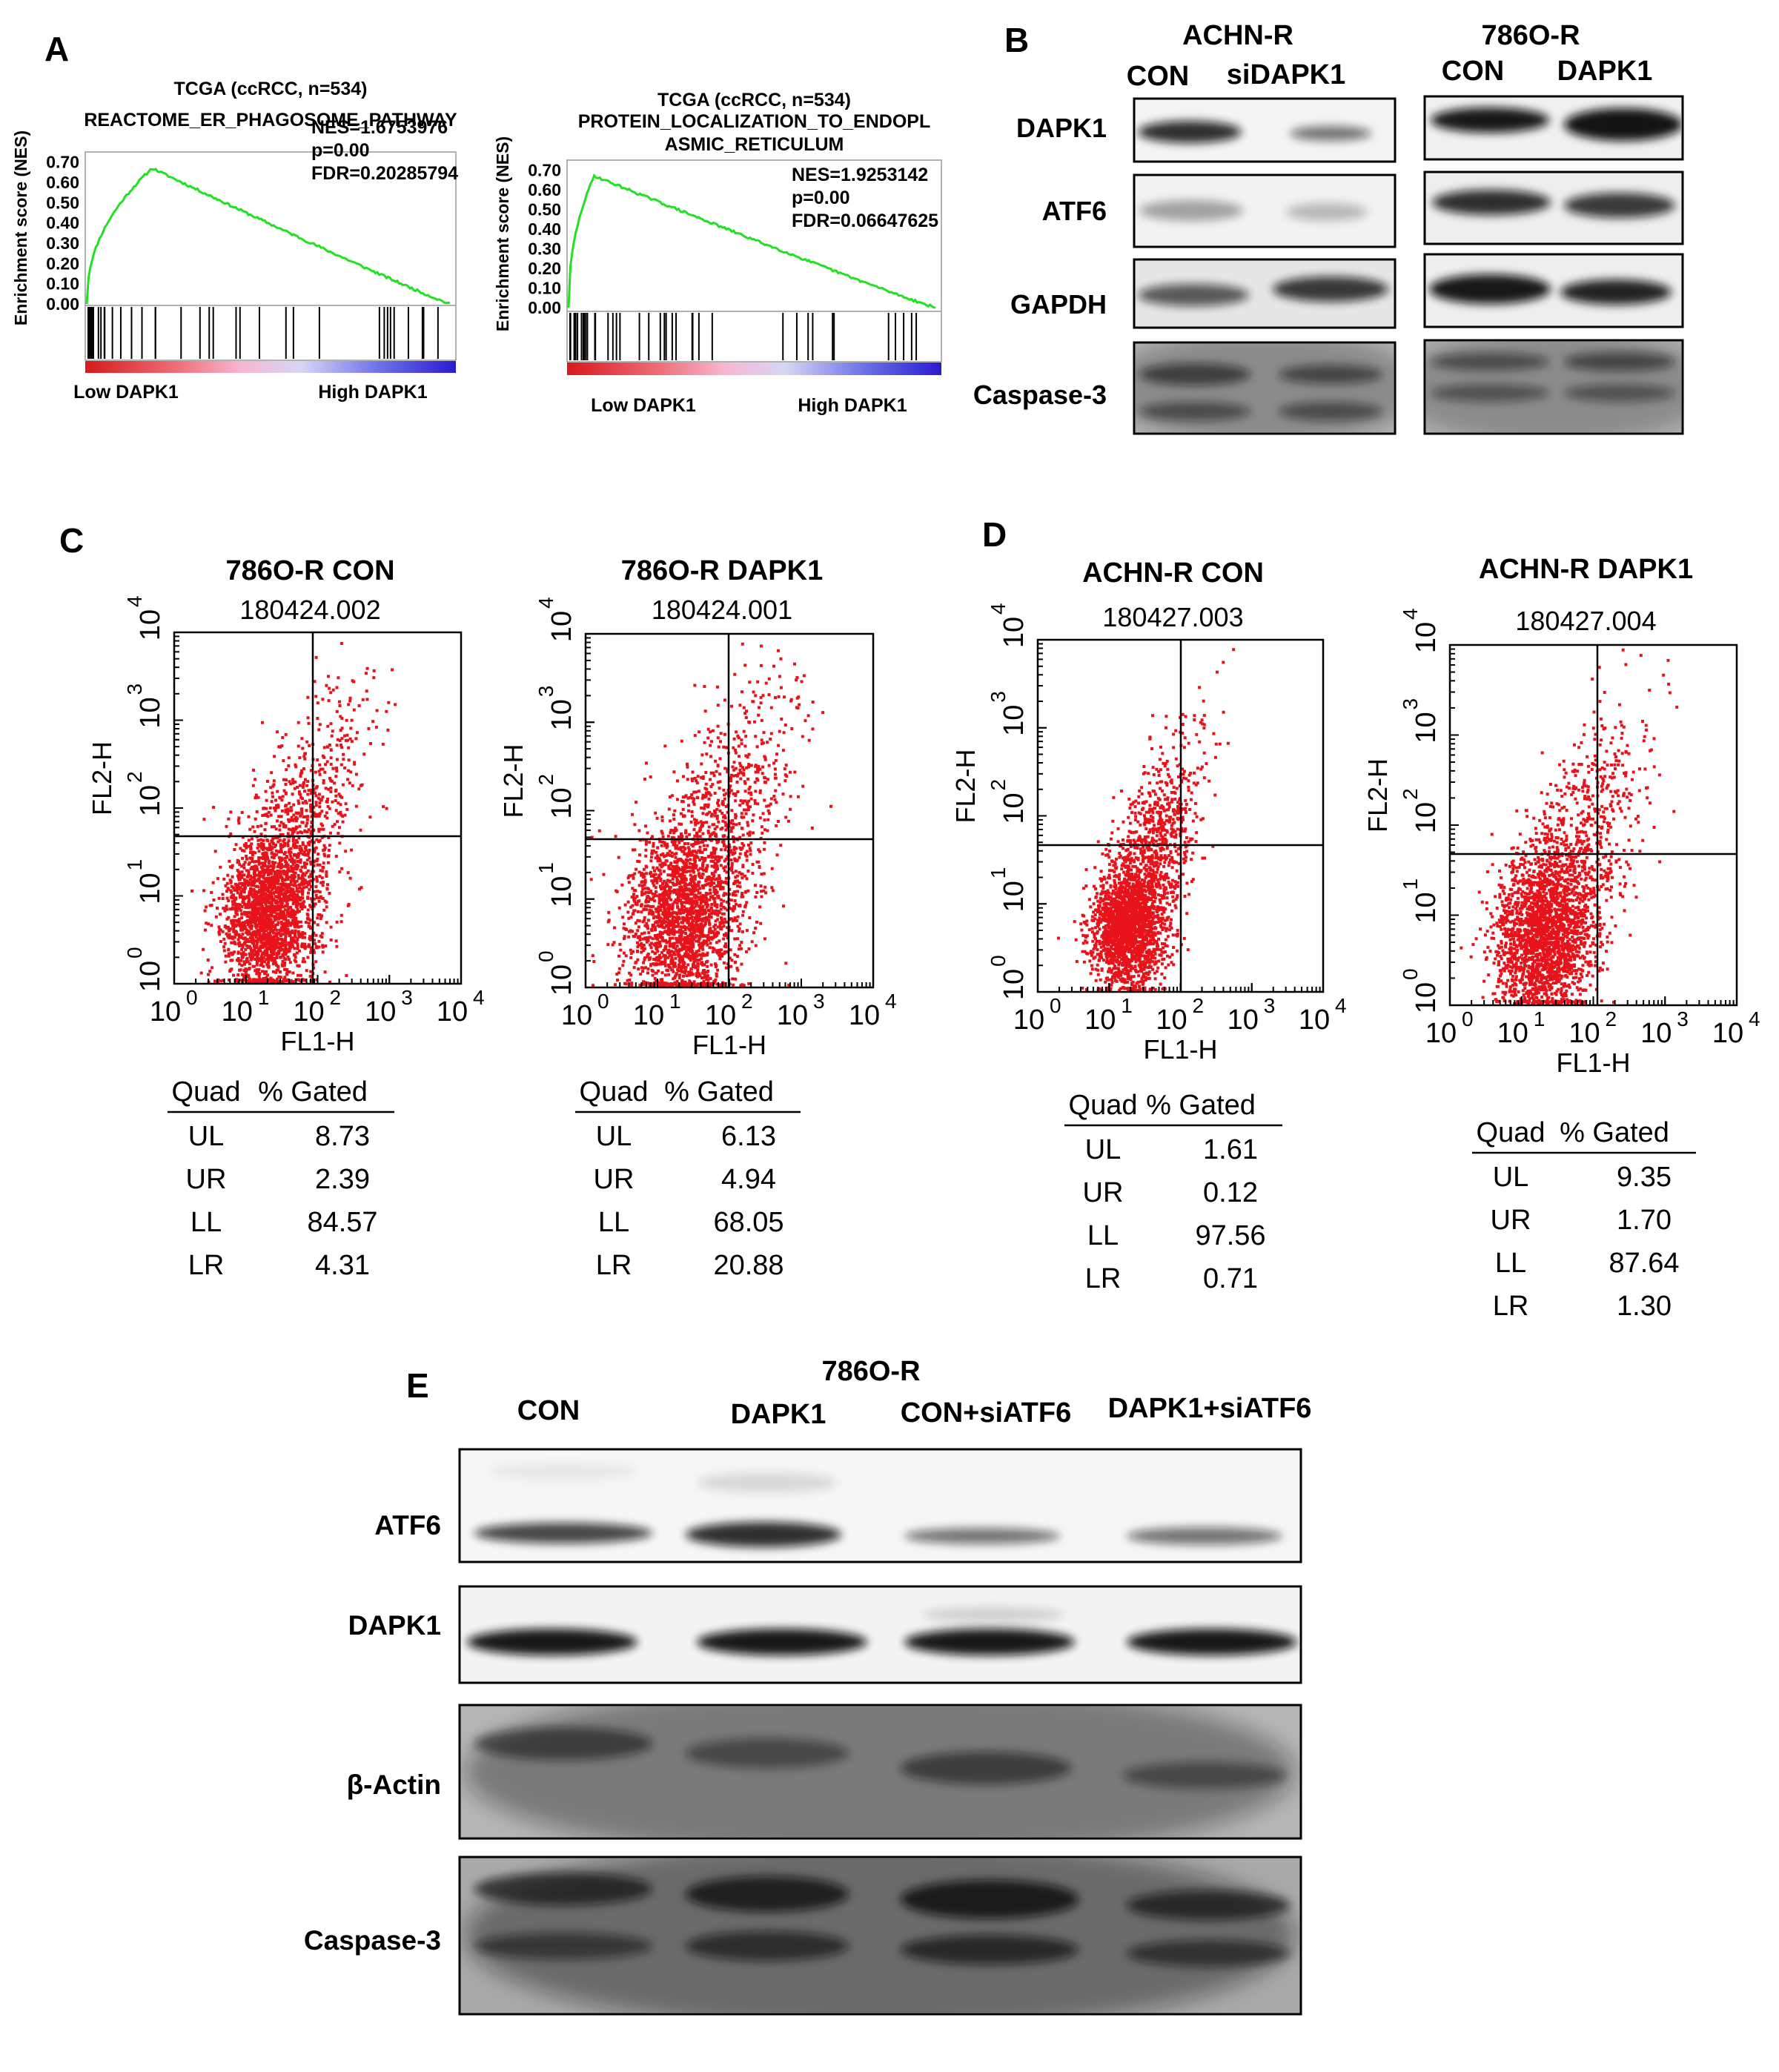 Image resolution: width=1779 pixels, height=2072 pixels. Describe the element at coordinates (1058, 304) in the screenshot. I see `blot-b-protein-label: GAPDH` at that location.